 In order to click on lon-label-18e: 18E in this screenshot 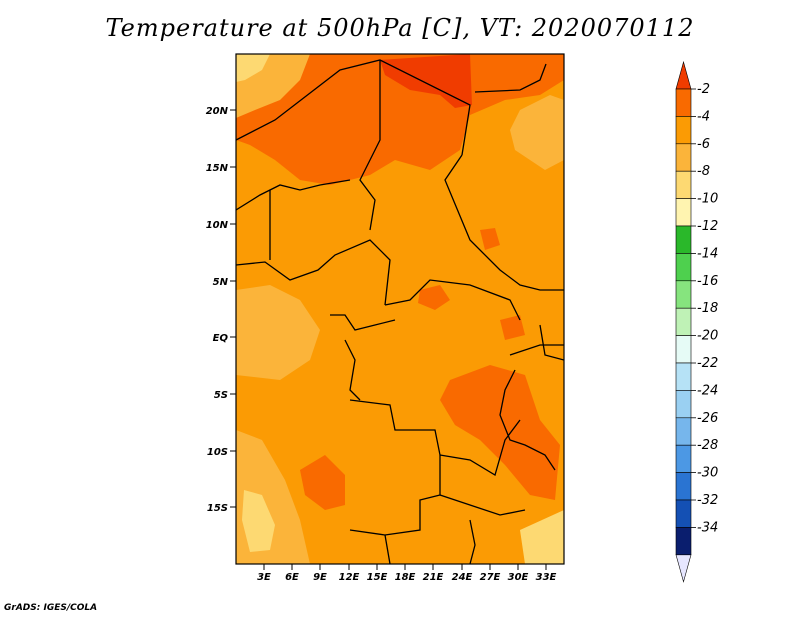, I will do `click(405, 577)`.